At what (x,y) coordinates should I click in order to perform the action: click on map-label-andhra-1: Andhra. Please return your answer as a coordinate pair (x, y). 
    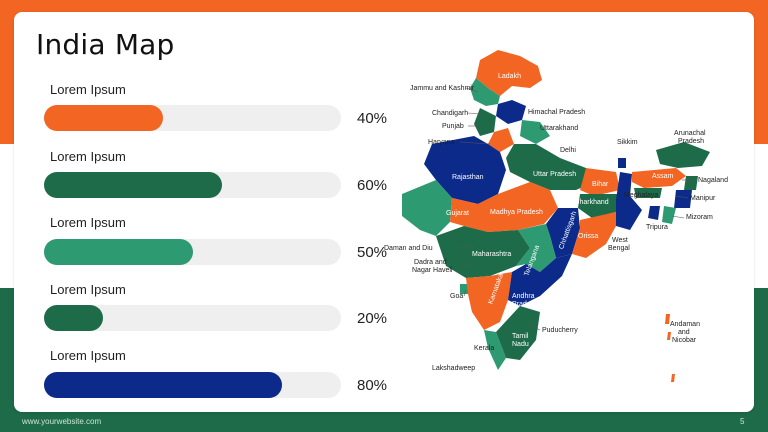
    Looking at the image, I should click on (523, 296).